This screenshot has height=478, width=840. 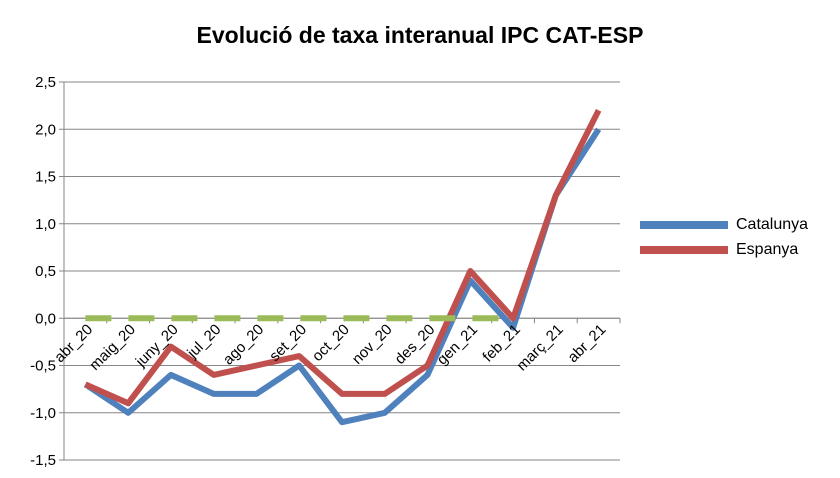 I want to click on y-tick-label: 1,5, so click(x=45, y=177).